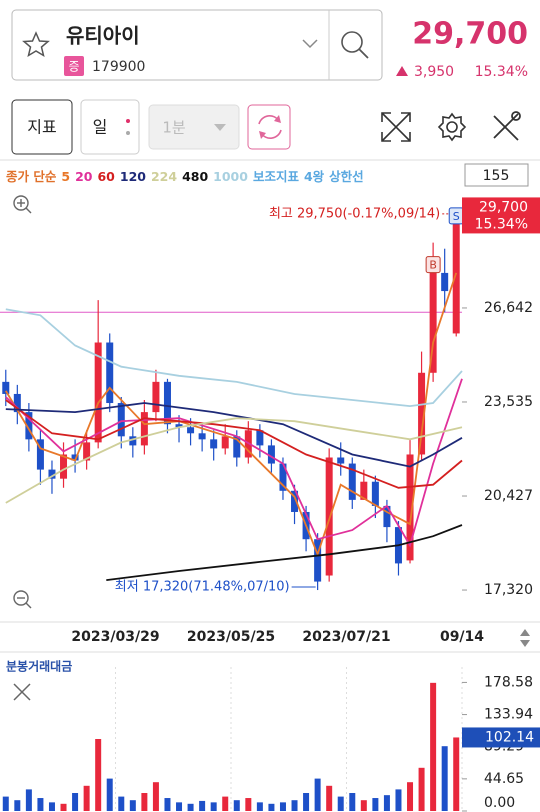 The height and width of the screenshot is (812, 540). I want to click on current-price-badge-pct: 15.34%, so click(501, 224).